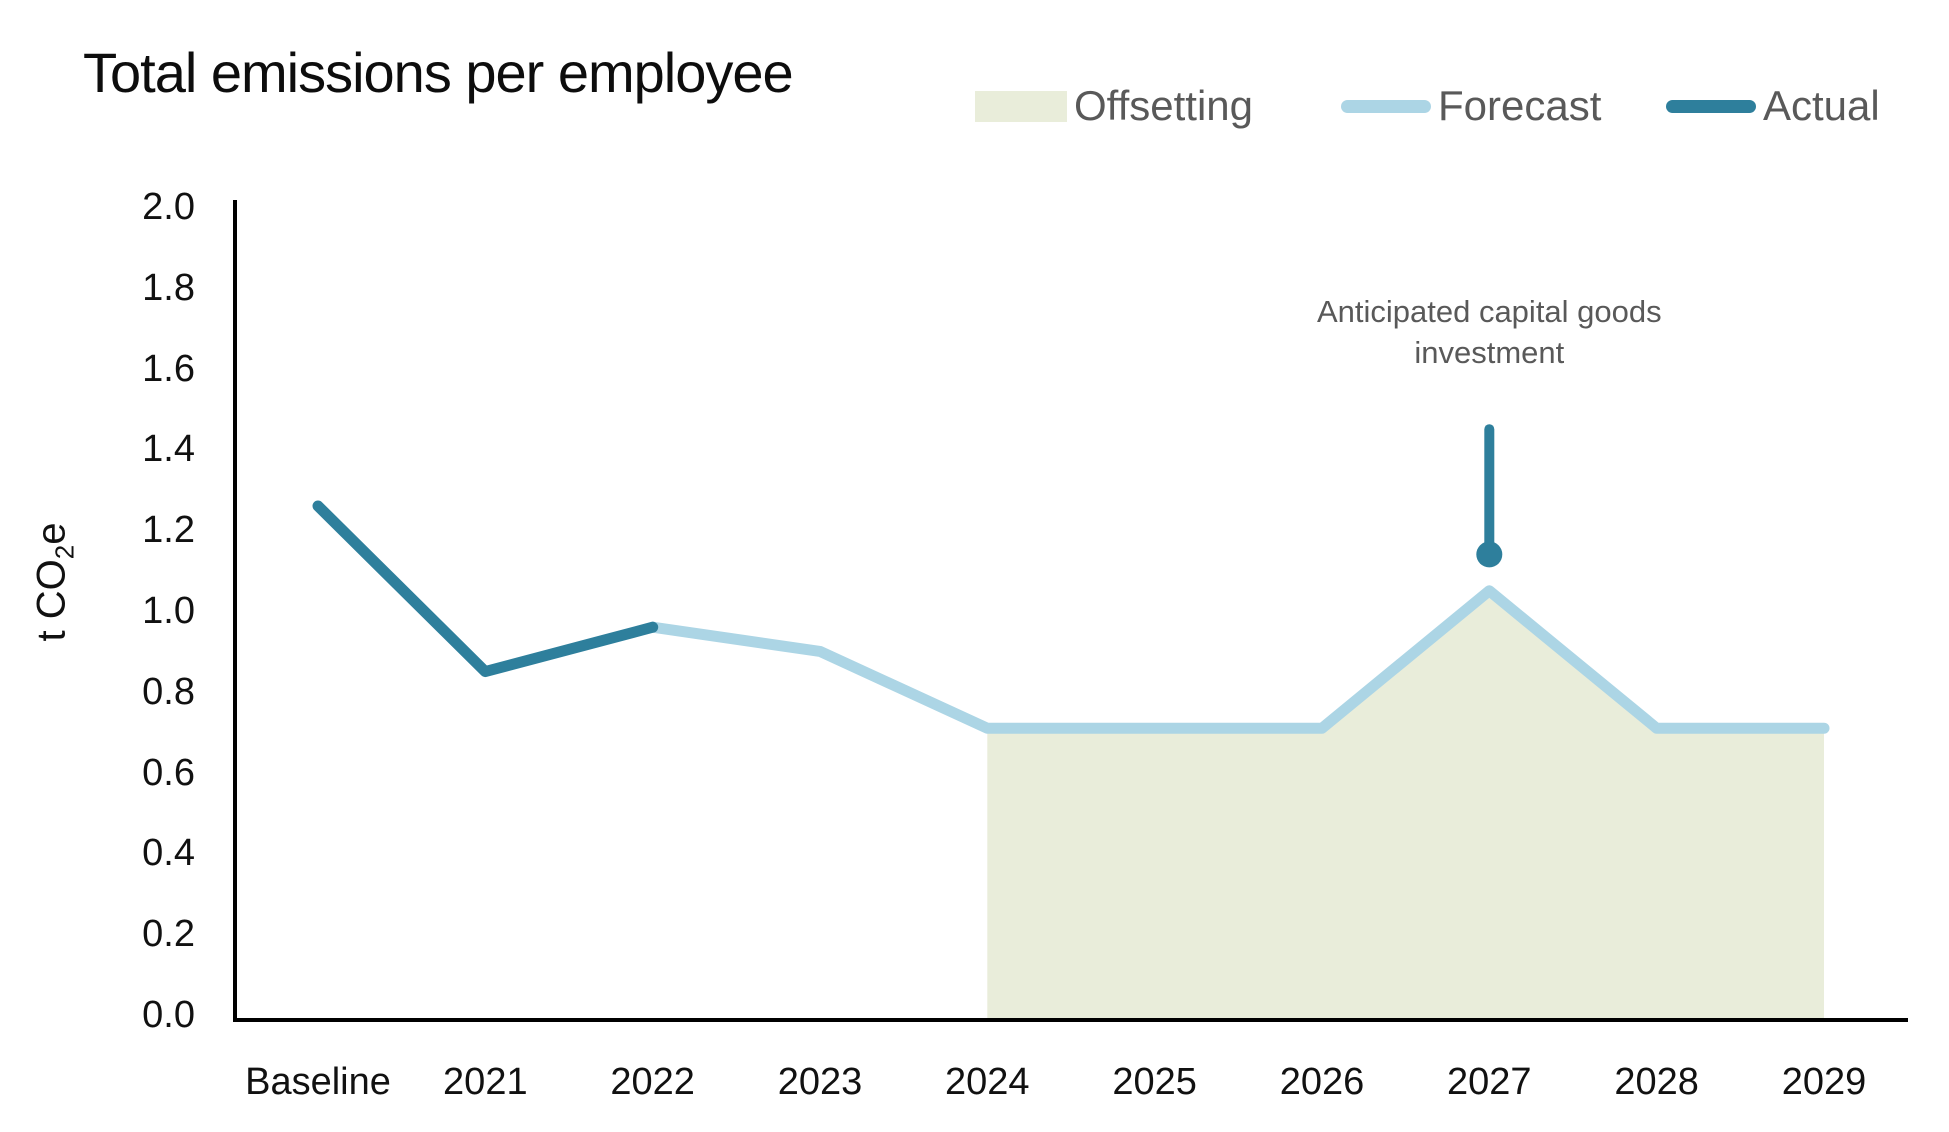 This screenshot has width=1949, height=1132. What do you see at coordinates (168, 1015) in the screenshot?
I see `y-tick-label: 0.0` at bounding box center [168, 1015].